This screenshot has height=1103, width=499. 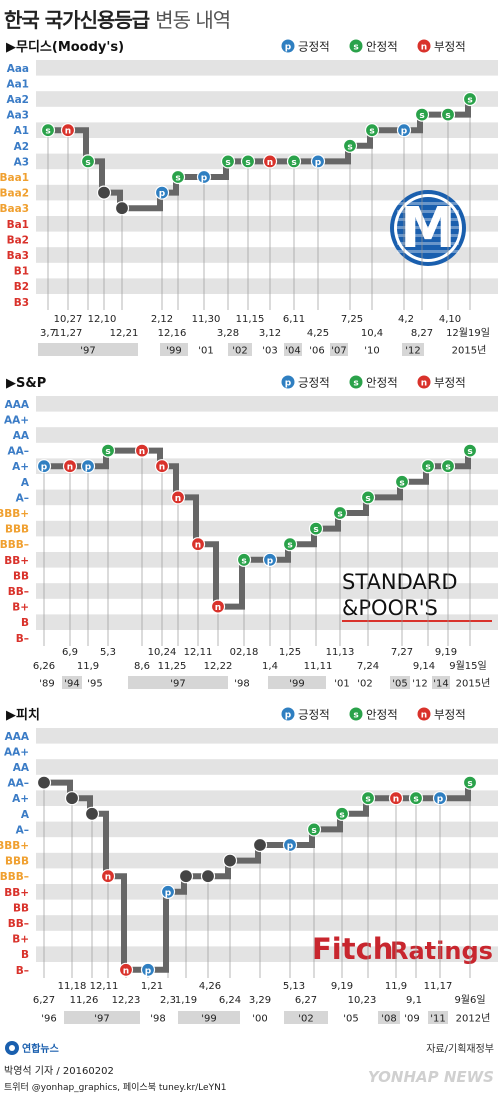 What do you see at coordinates (294, 319) in the screenshot?
I see `date-label: 6,11` at bounding box center [294, 319].